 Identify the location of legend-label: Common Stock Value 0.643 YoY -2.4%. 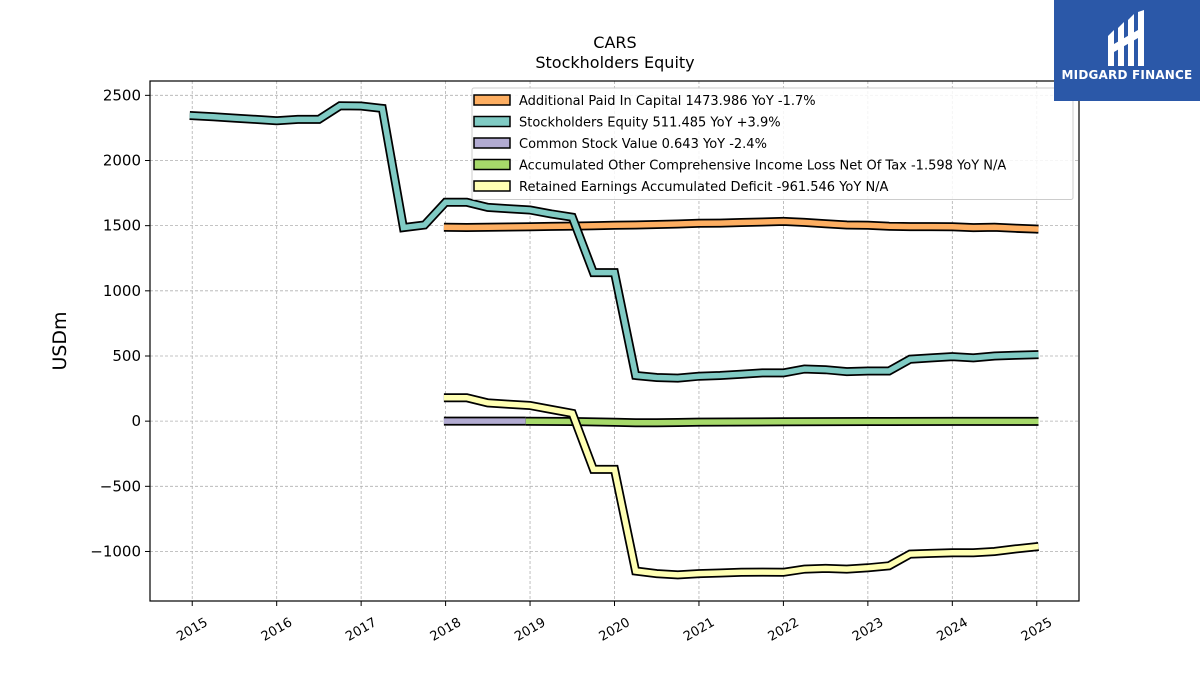
(643, 144).